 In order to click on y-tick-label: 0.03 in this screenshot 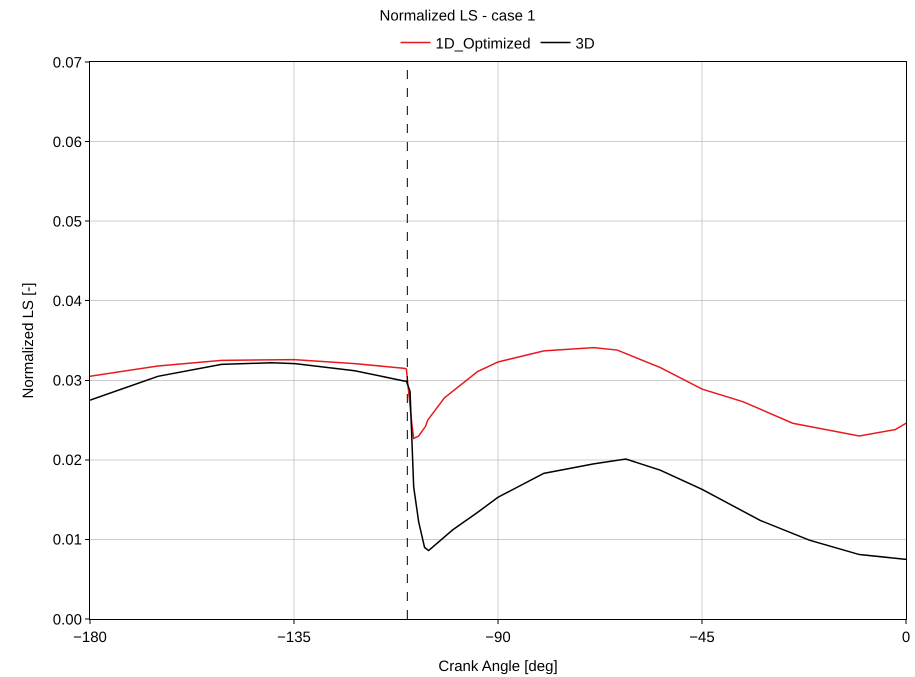, I will do `click(67, 381)`.